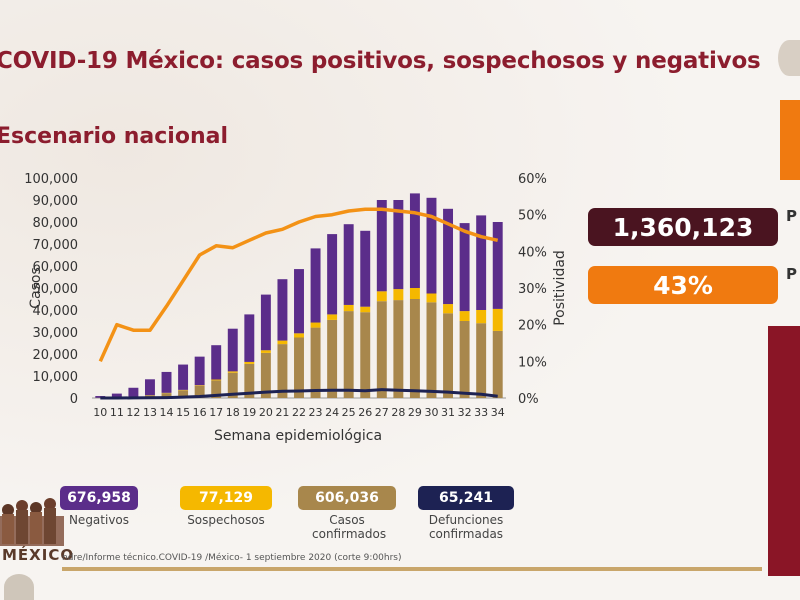  Describe the element at coordinates (56, 267) in the screenshot. I see `y-tick-label: 60,000` at that location.